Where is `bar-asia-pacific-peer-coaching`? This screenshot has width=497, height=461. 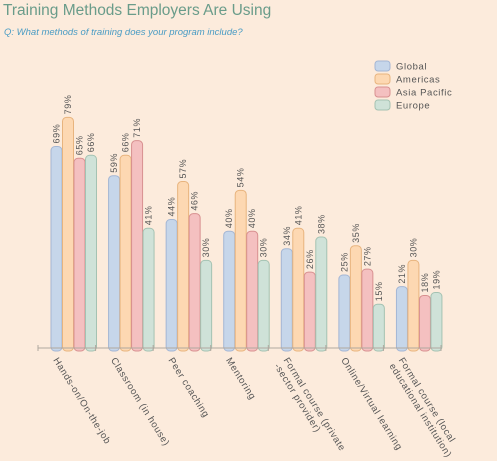
bar-asia-pacific-peer-coaching is located at coordinates (194, 282).